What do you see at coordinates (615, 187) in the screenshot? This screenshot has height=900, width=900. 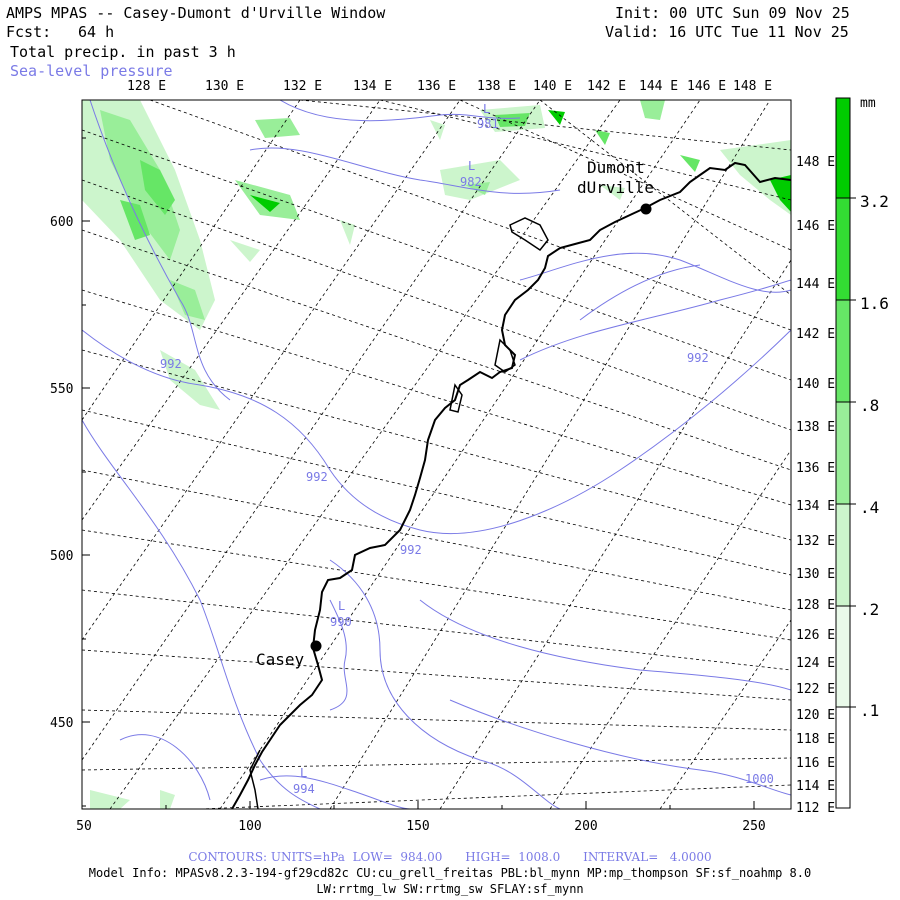 I see `station-name: dUrville` at bounding box center [615, 187].